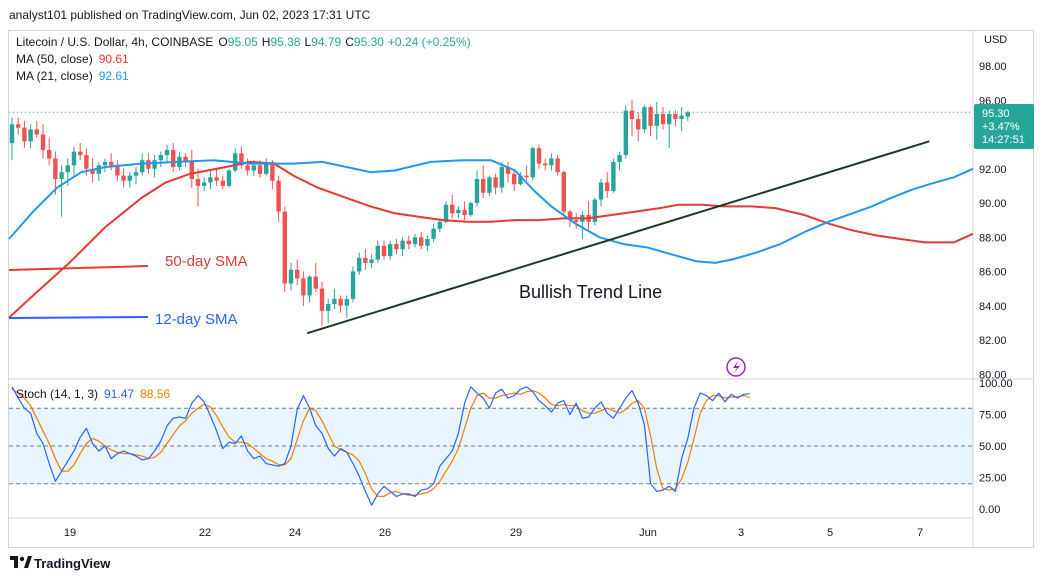 The width and height of the screenshot is (1043, 581). Describe the element at coordinates (114, 42) in the screenshot. I see `legend-symbol: Litecoin / U.S. Dollar, 4h, COINBASE` at that location.